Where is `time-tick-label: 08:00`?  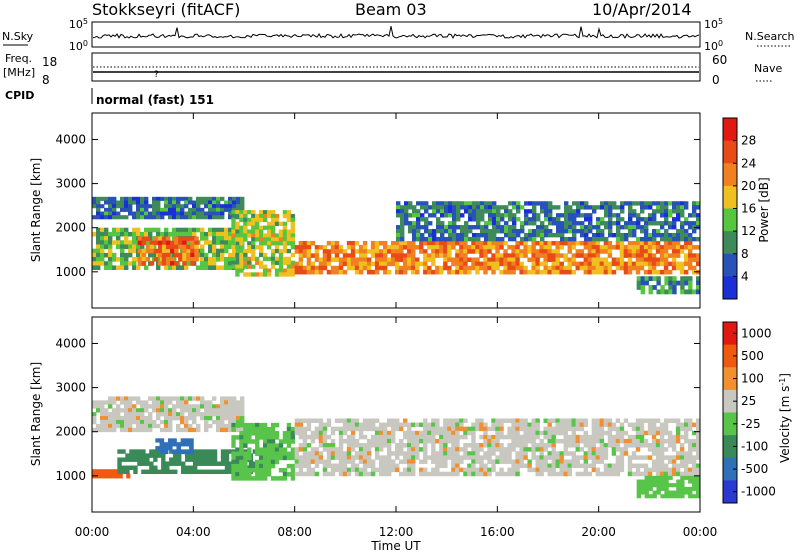
time-tick-label: 08:00 is located at coordinates (294, 532).